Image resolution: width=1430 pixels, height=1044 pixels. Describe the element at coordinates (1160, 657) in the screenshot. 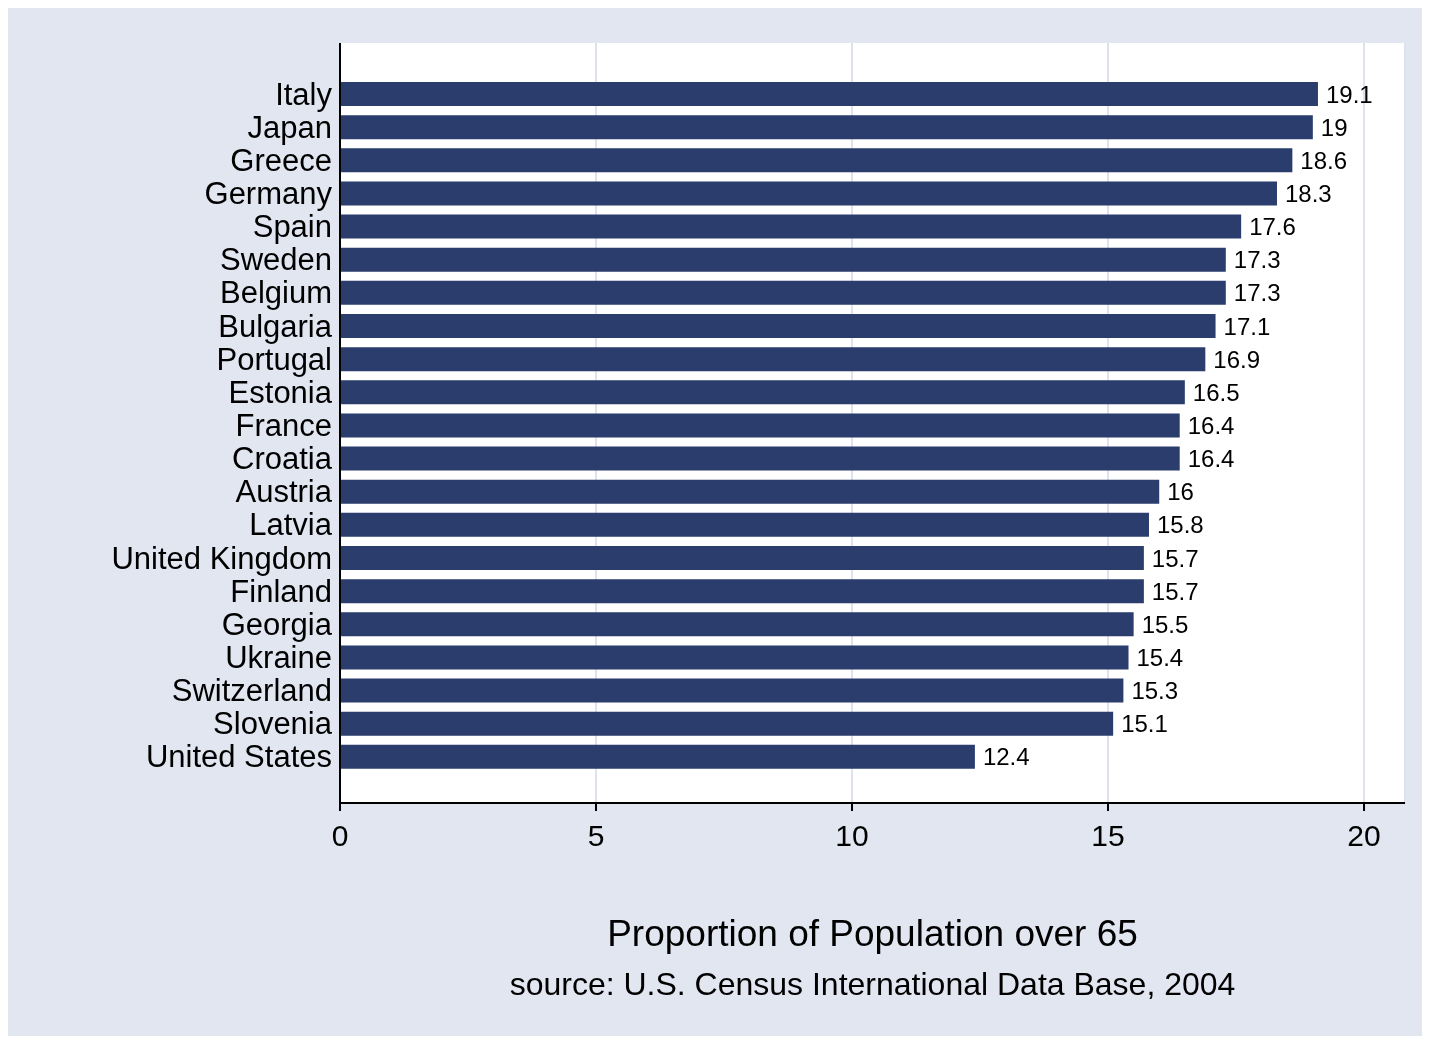

I see `data-label: 15.4` at that location.